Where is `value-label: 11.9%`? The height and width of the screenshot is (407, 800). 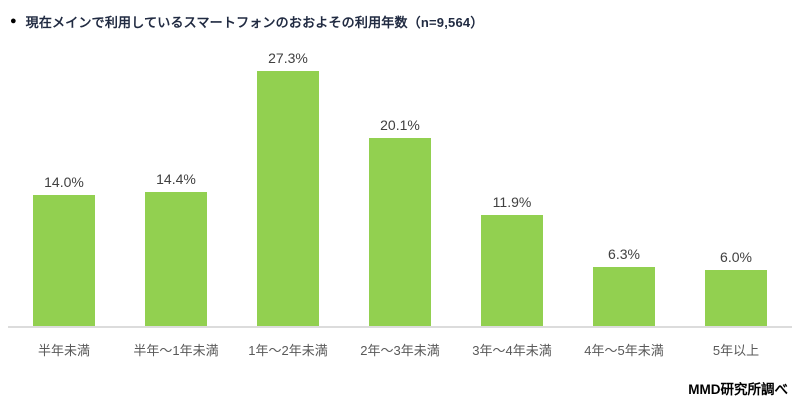 value-label: 11.9% is located at coordinates (512, 202).